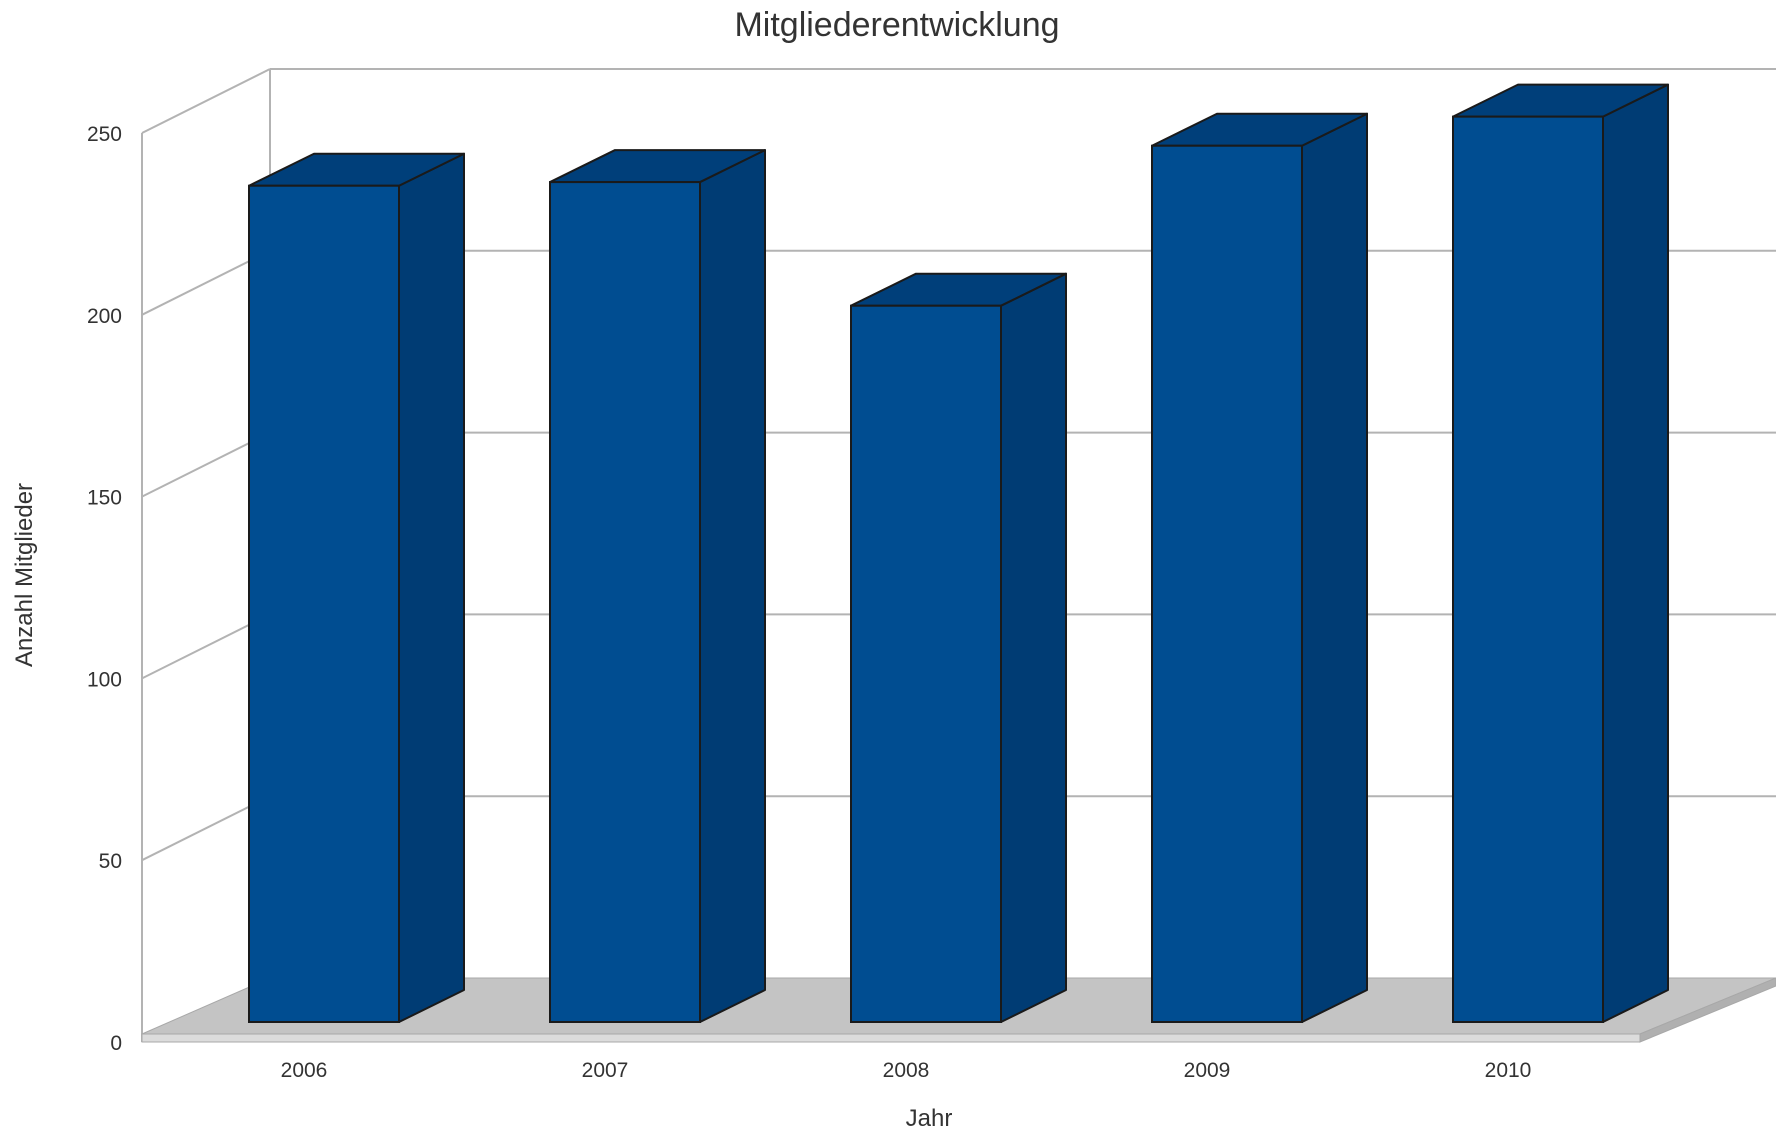 The height and width of the screenshot is (1130, 1776). What do you see at coordinates (891, 1038) in the screenshot?
I see `floor-front-edge` at bounding box center [891, 1038].